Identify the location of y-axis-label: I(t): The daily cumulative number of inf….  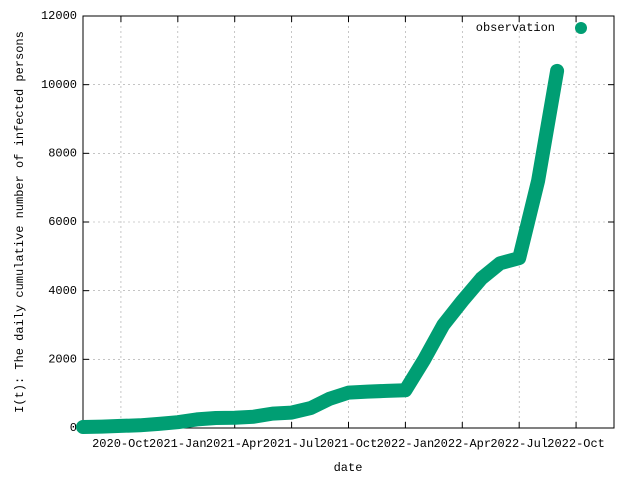
(20, 222).